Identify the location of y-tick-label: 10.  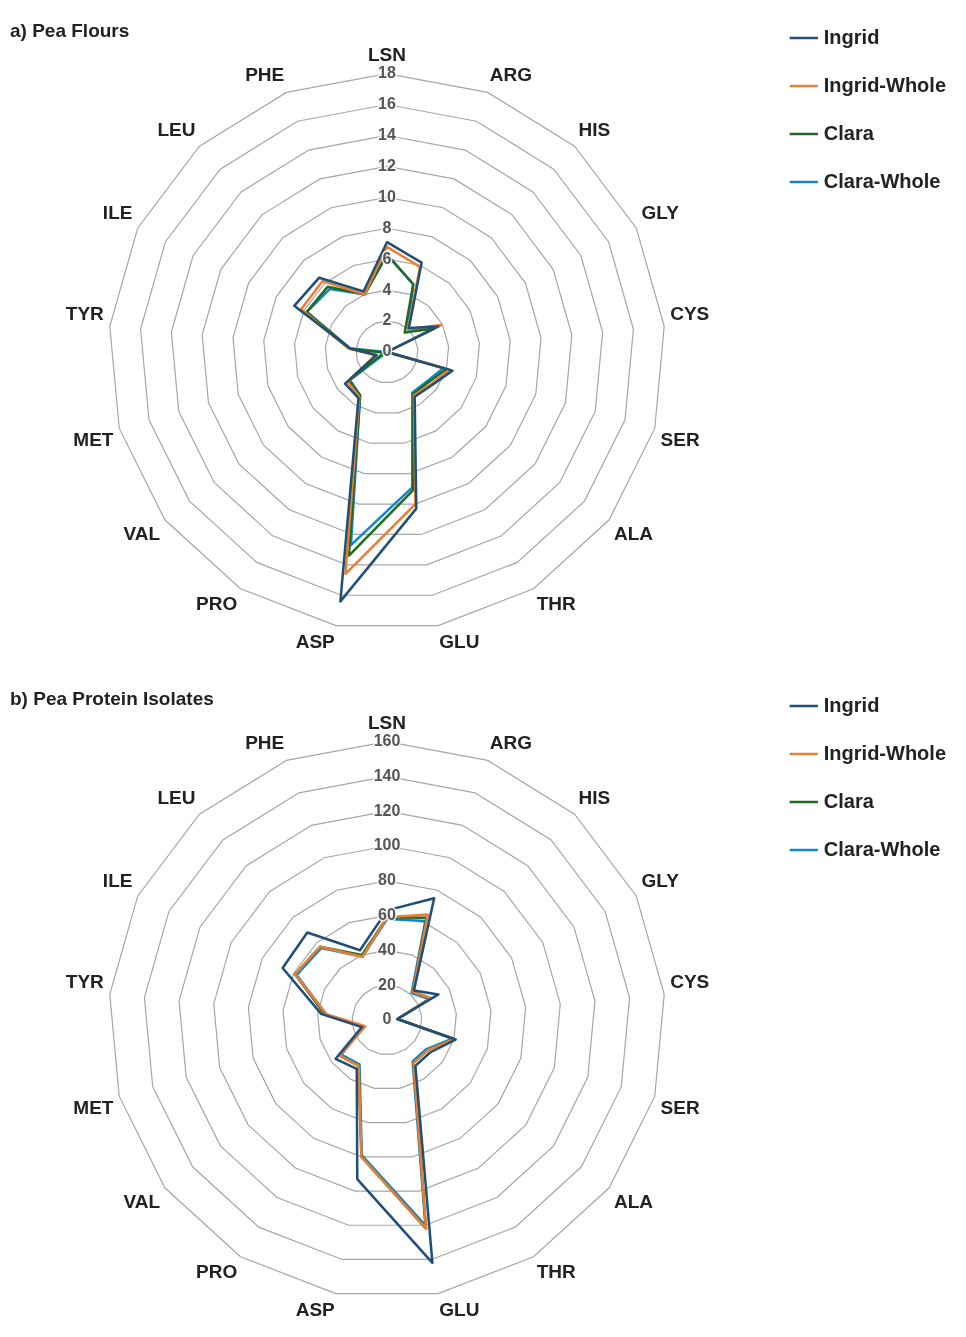
(387, 196).